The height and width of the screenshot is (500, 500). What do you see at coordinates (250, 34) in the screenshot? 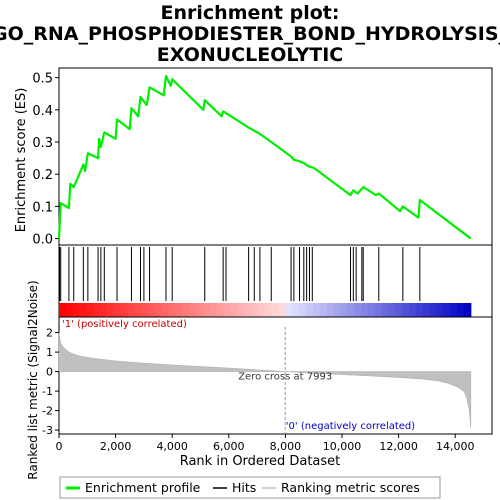
I see `chart-title-line-2: GO_RNA_PHOSPHODIESTER_BOND_HYDROLYSIS_` at bounding box center [250, 34].